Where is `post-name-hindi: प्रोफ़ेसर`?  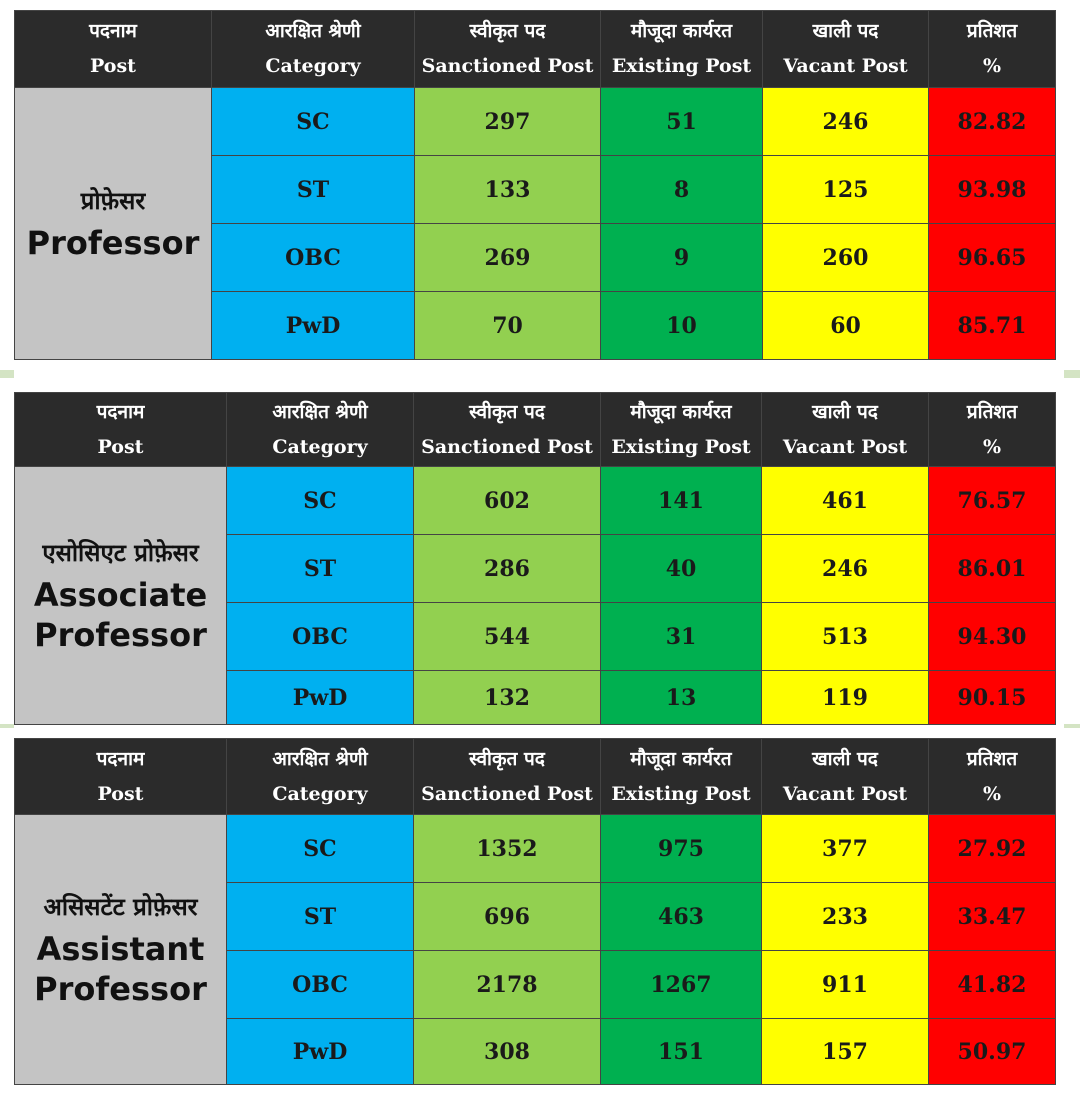
post-name-hindi: प्रोफ़ेसर is located at coordinates (113, 200).